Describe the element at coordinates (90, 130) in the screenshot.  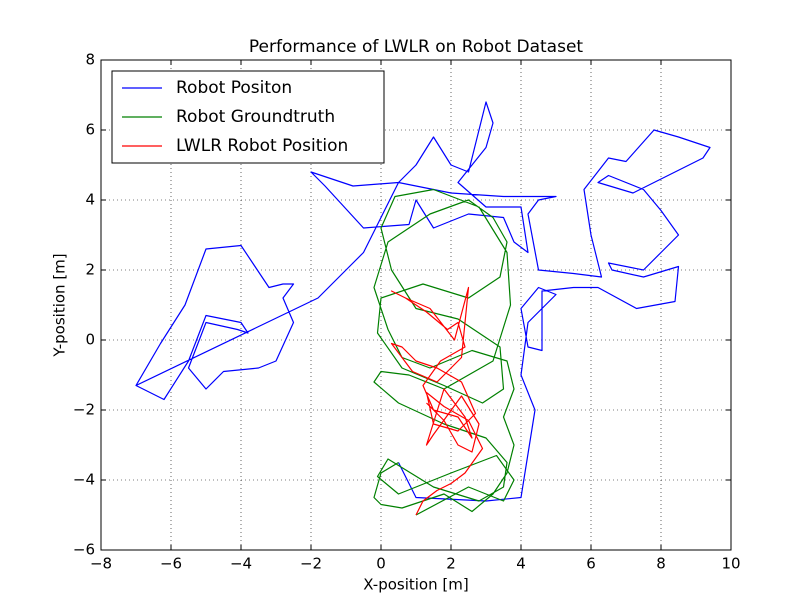
I see `y-tick-label: 6` at that location.